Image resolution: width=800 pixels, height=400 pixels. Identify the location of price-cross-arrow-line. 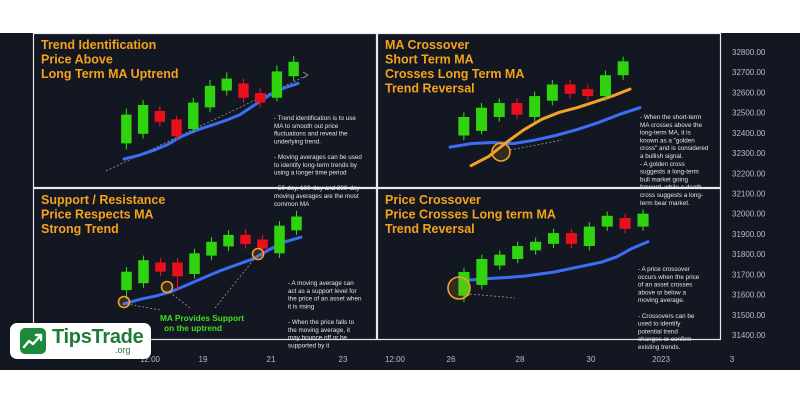
(492, 296).